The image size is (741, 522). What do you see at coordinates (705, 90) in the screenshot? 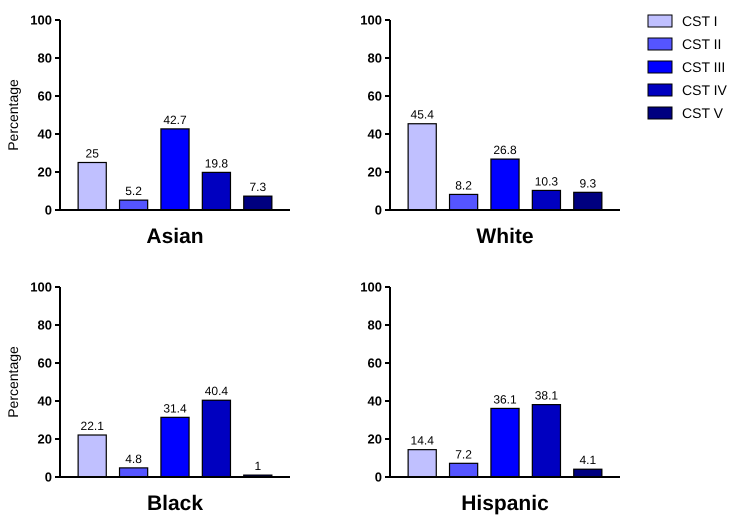
I see `legend-label: CST IV` at bounding box center [705, 90].